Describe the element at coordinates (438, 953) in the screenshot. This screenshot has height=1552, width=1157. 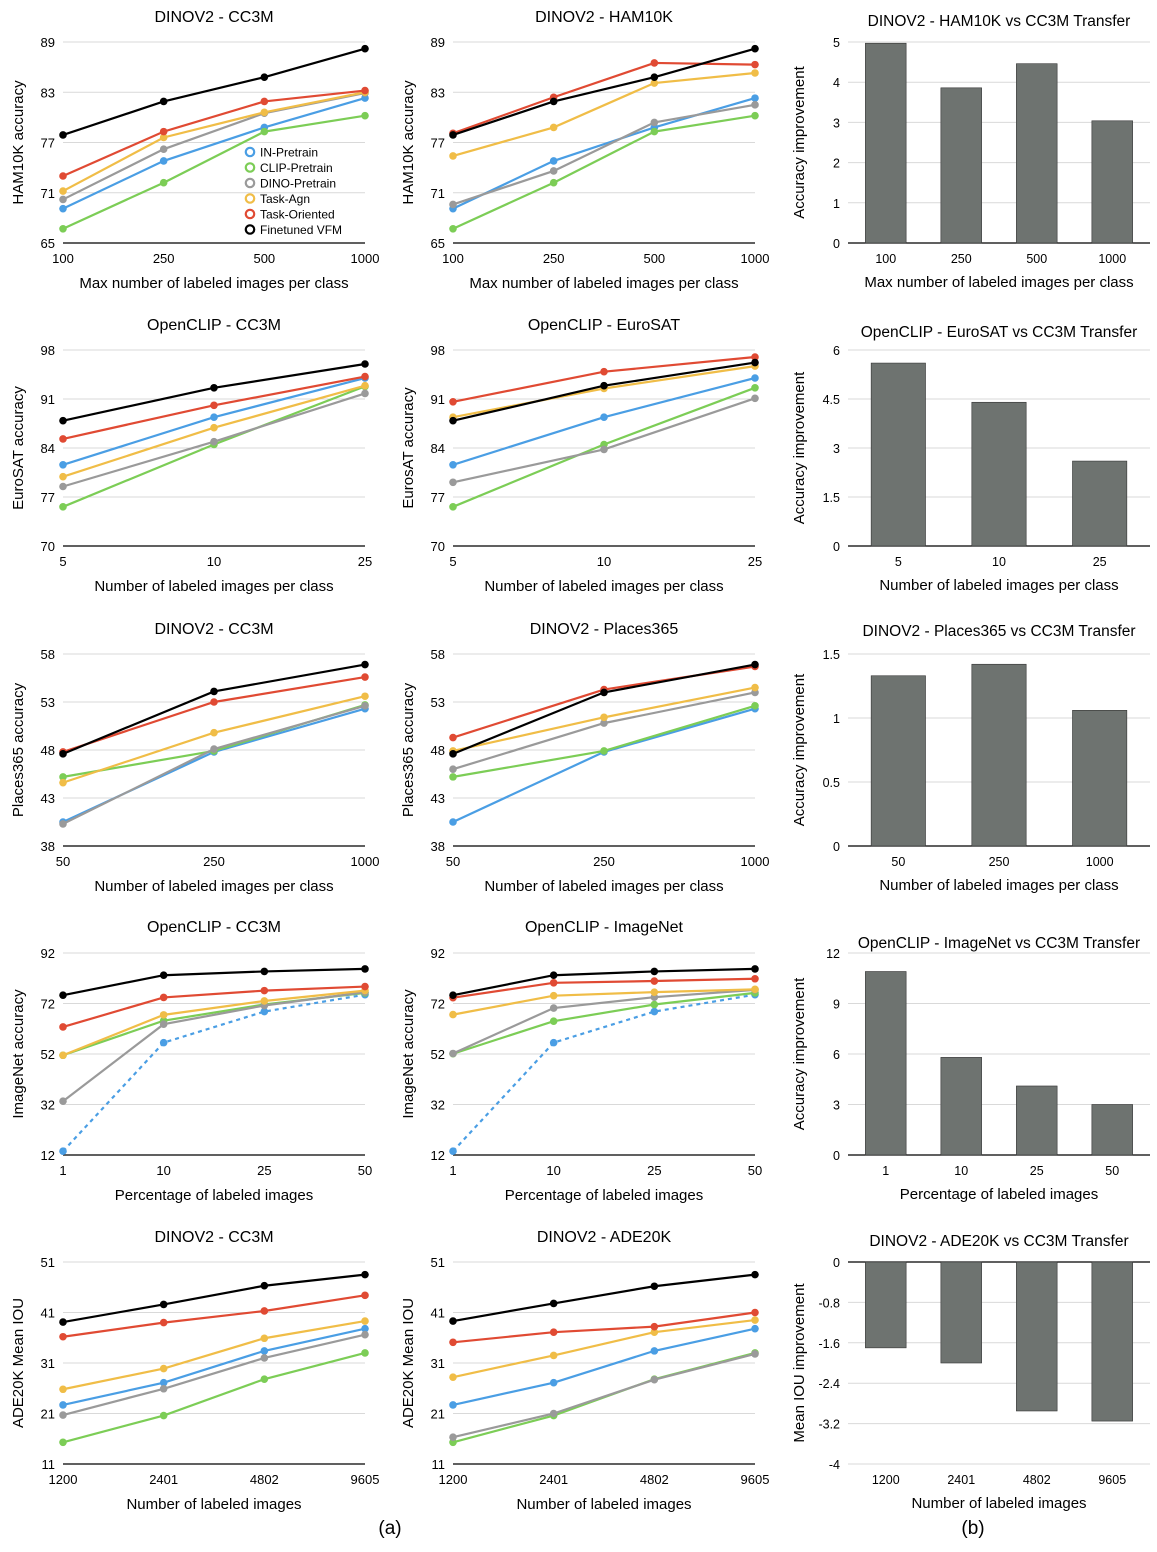
I see `y-tick-label: 92` at that location.